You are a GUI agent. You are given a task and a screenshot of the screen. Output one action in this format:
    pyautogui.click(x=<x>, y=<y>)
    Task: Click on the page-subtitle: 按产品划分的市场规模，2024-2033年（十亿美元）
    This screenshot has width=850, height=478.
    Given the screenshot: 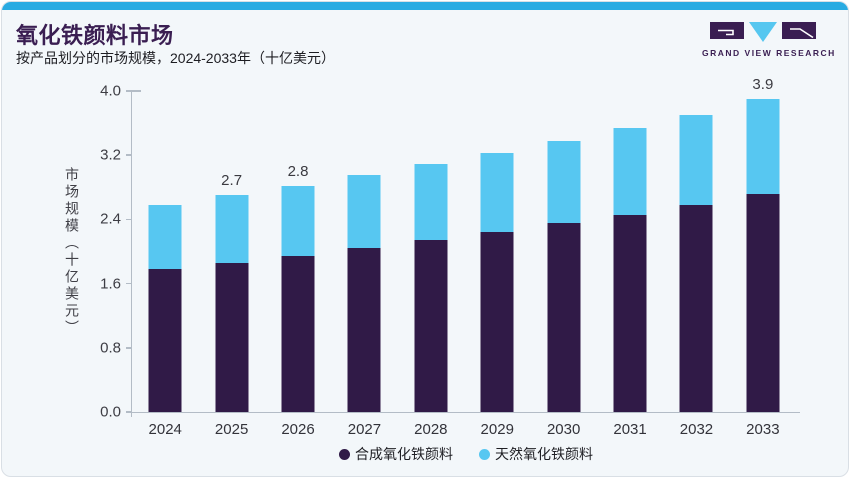 What is the action you would take?
    pyautogui.click(x=175, y=58)
    